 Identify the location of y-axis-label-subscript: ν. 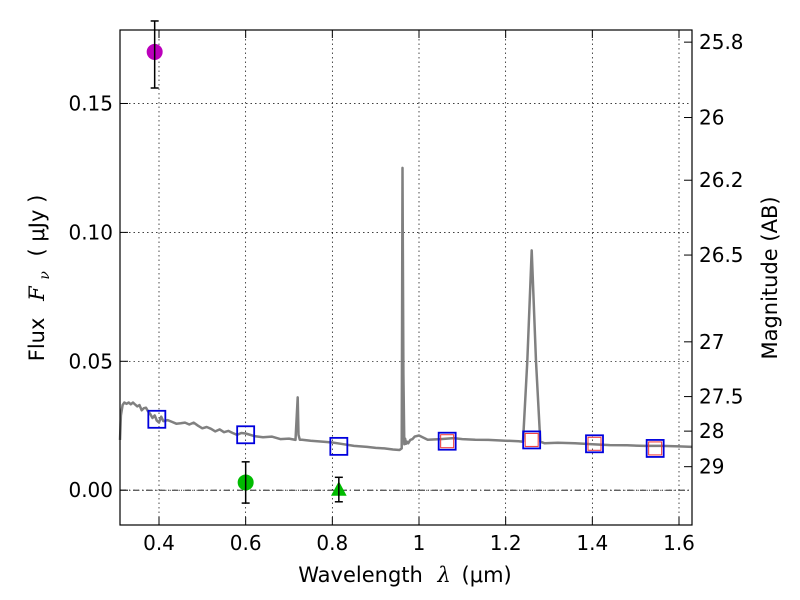
(45, 275).